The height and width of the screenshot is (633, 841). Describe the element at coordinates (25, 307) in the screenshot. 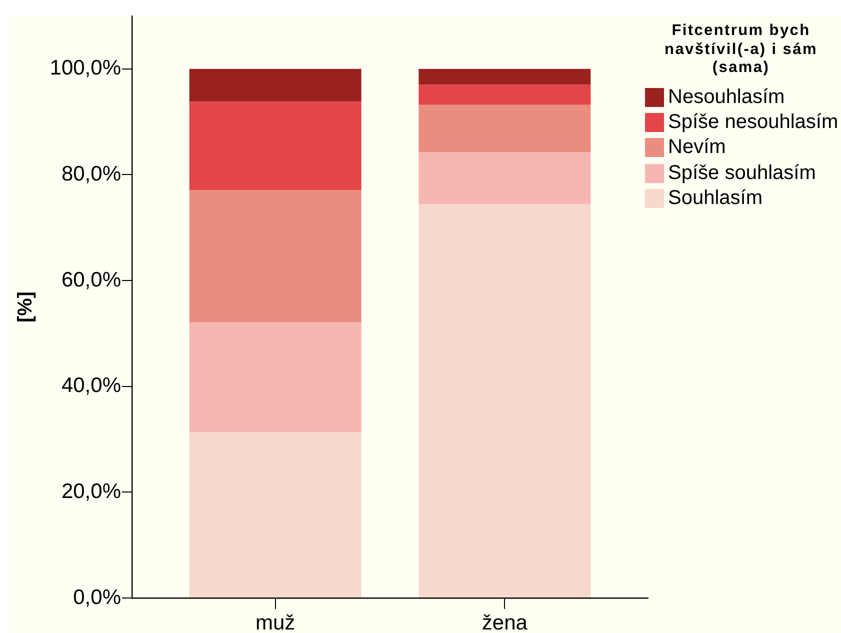

I see `y-axis-title: [%]` at that location.